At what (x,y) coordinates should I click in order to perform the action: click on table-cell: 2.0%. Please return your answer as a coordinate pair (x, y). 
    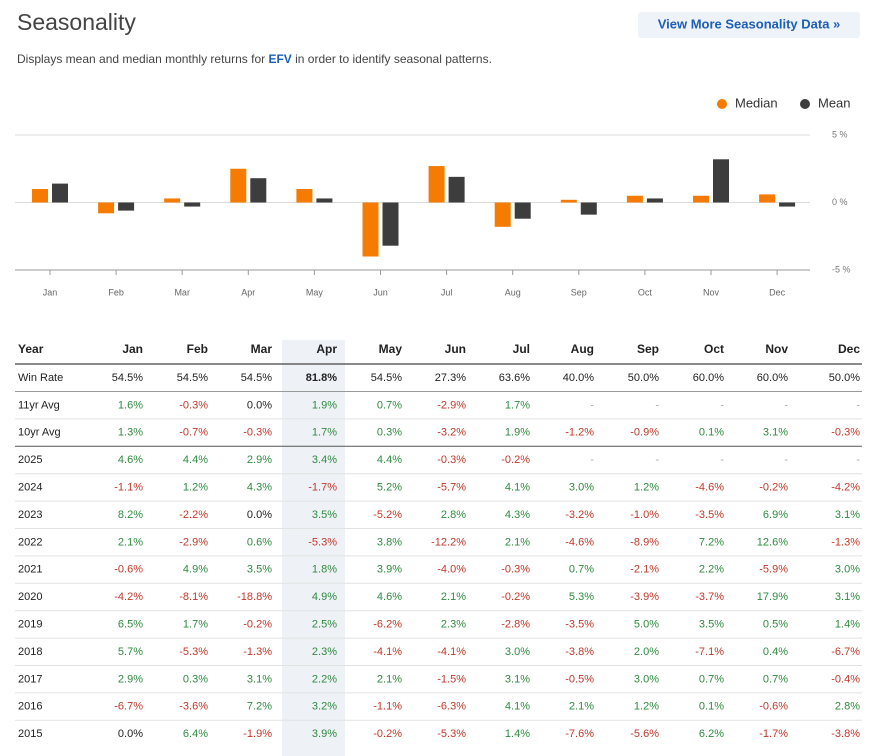
    Looking at the image, I should click on (646, 652).